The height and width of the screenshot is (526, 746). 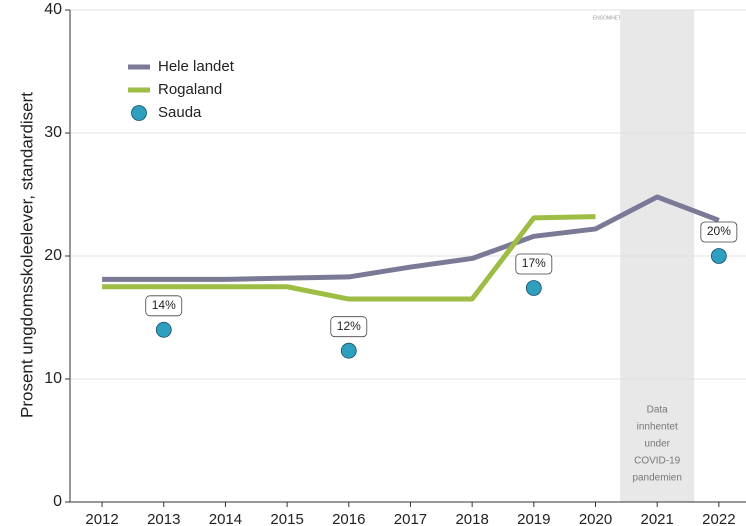 What do you see at coordinates (471, 518) in the screenshot?
I see `x-tick-label: 2018` at bounding box center [471, 518].